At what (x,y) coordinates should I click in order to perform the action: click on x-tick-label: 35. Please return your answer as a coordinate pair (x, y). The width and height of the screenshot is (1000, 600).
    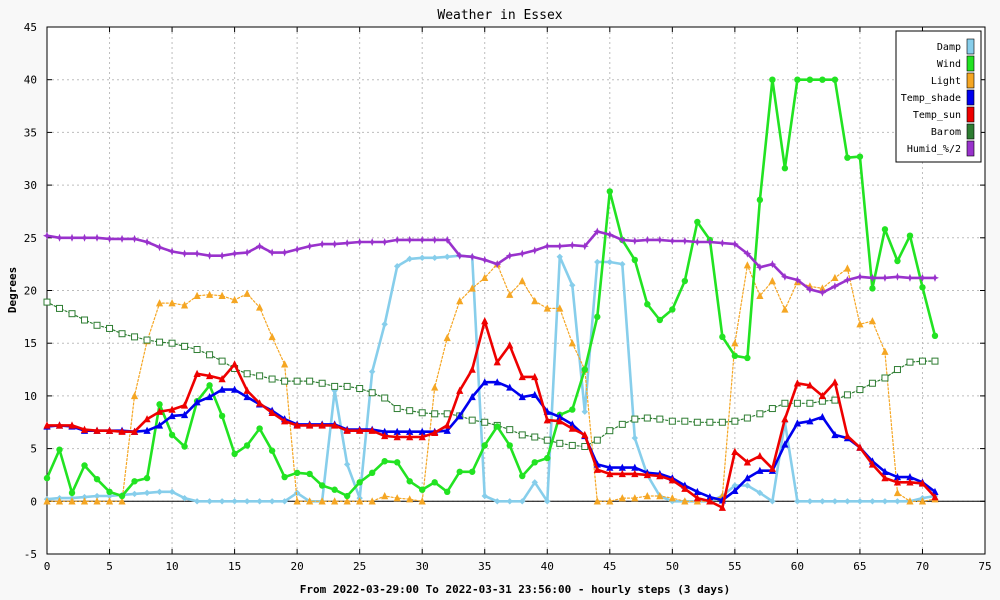
    Looking at the image, I should click on (484, 566).